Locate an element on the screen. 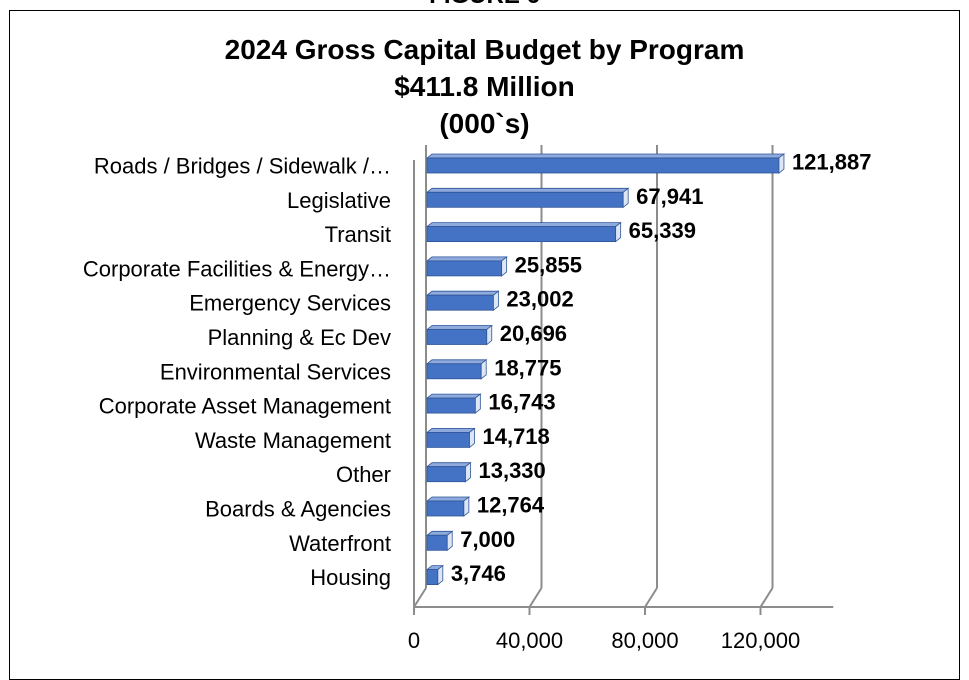  category-label: Environmental Services is located at coordinates (275, 371).